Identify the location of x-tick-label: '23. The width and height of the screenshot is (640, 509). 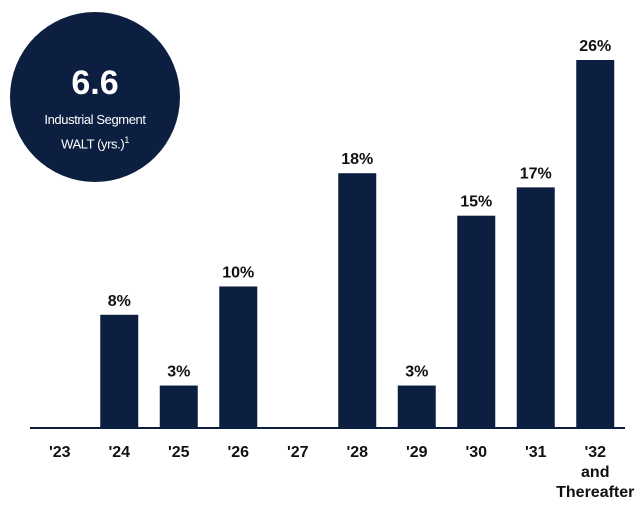
(60, 452).